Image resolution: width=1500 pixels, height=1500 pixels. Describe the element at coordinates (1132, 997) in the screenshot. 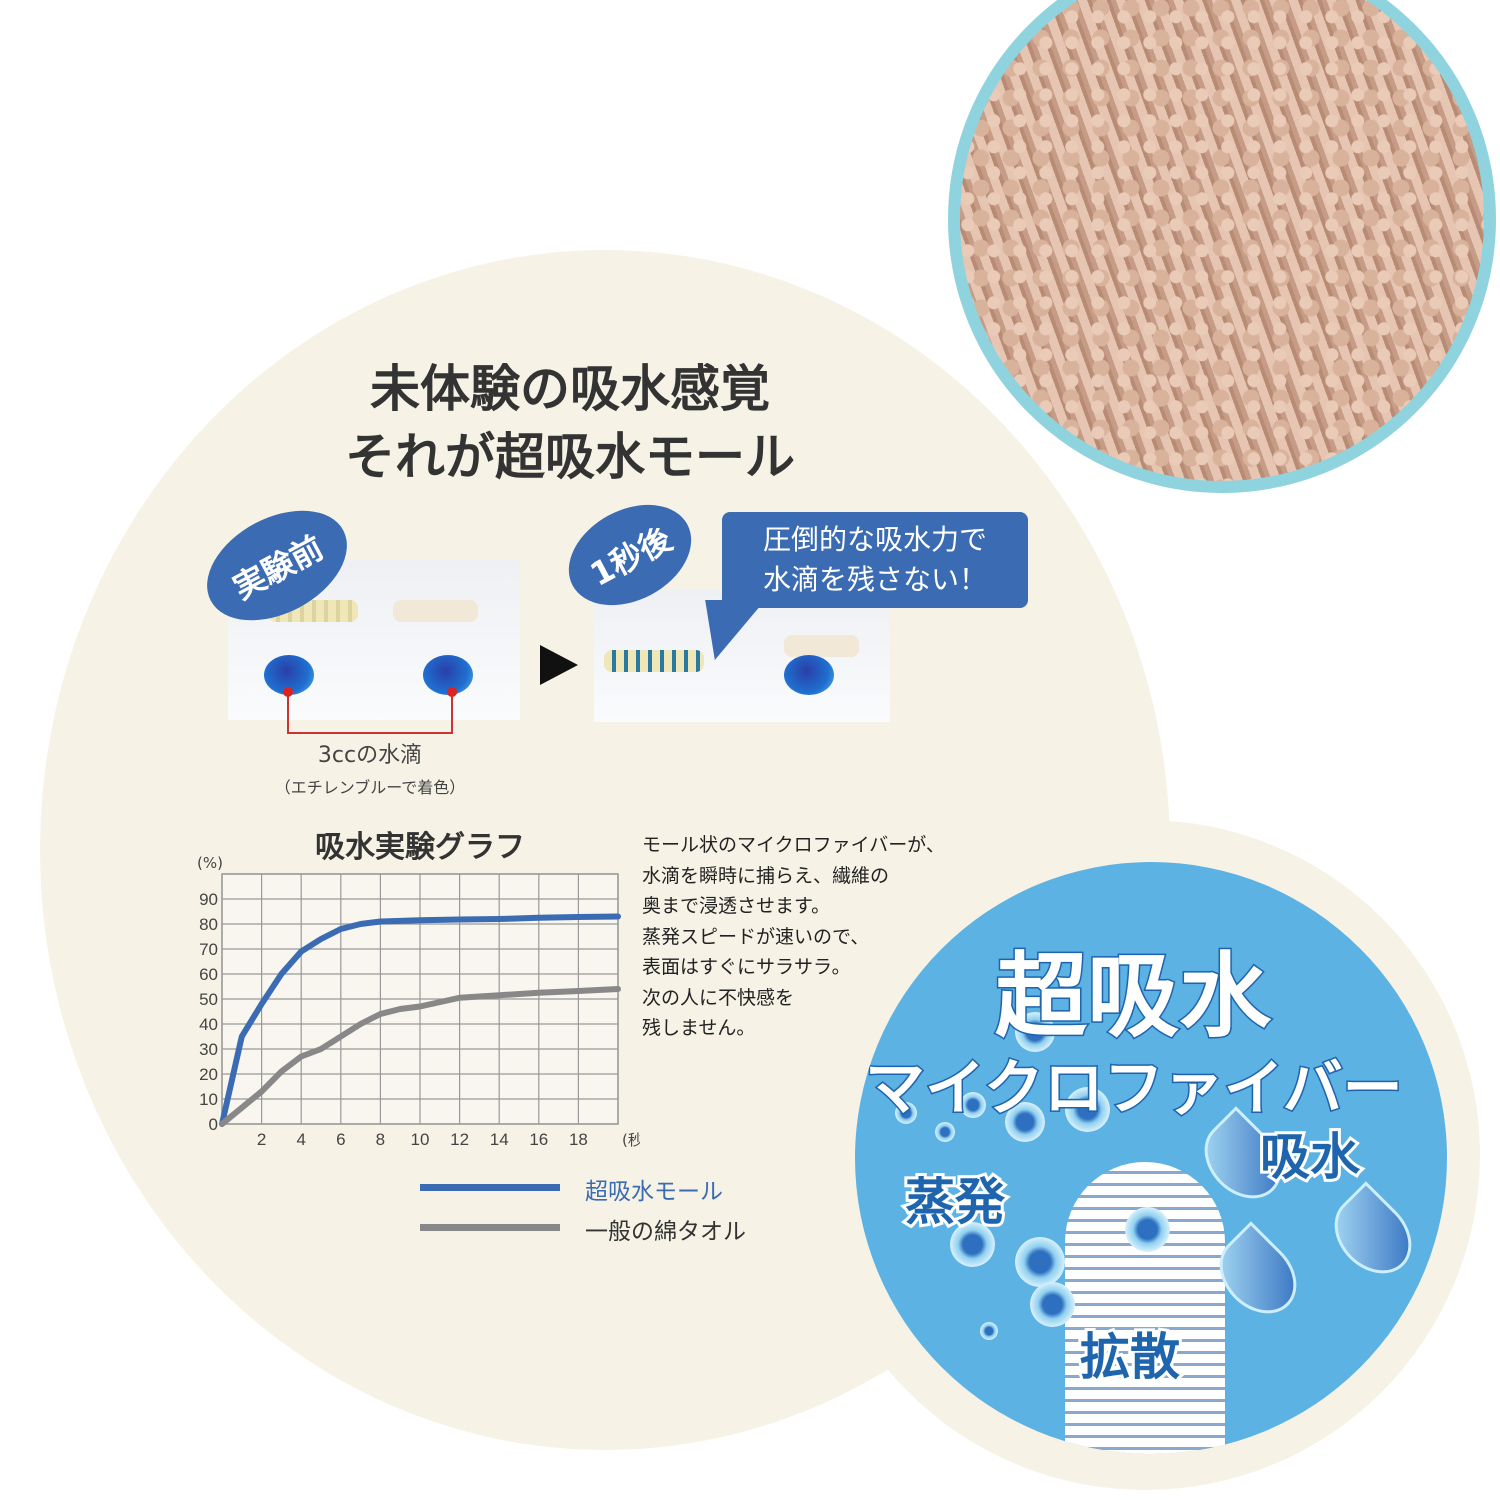

I see `badge-title: 超吸水` at that location.